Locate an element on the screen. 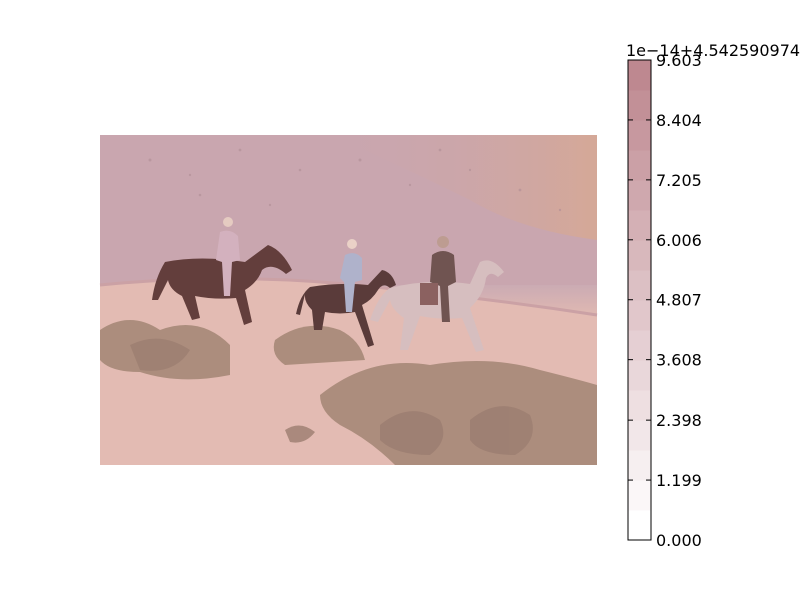  colorbar-tick-label: 6.006 is located at coordinates (679, 240).